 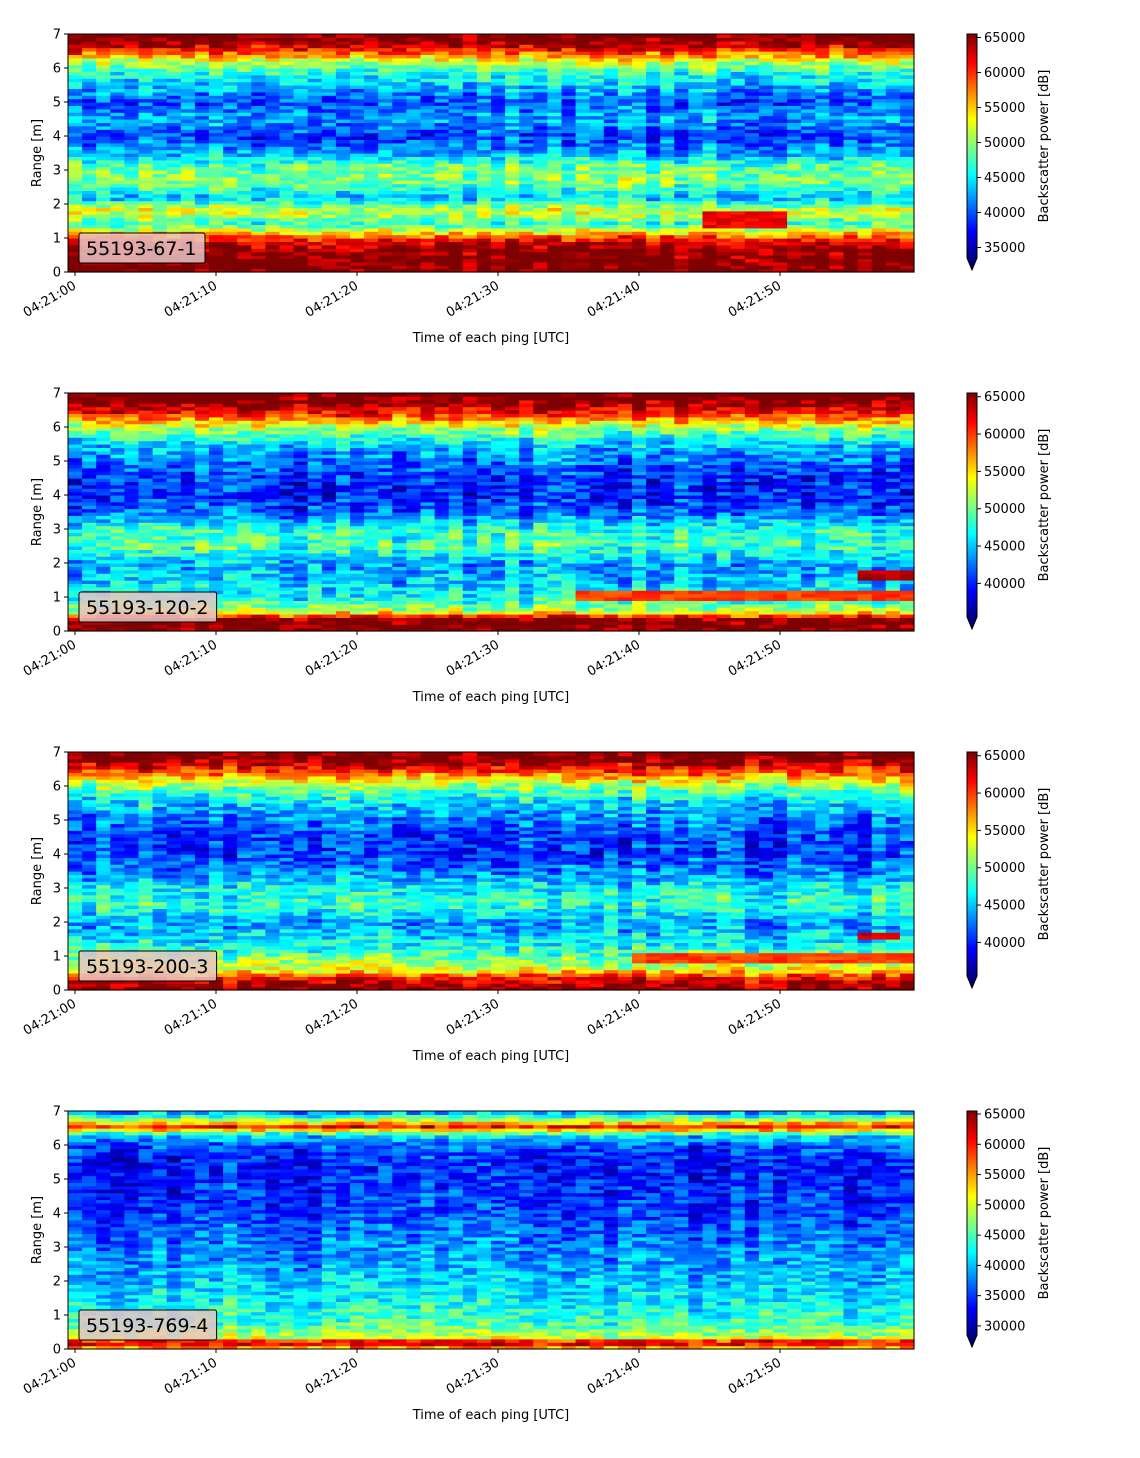 What do you see at coordinates (57, 171) in the screenshot?
I see `y-tick-label: 3` at bounding box center [57, 171].